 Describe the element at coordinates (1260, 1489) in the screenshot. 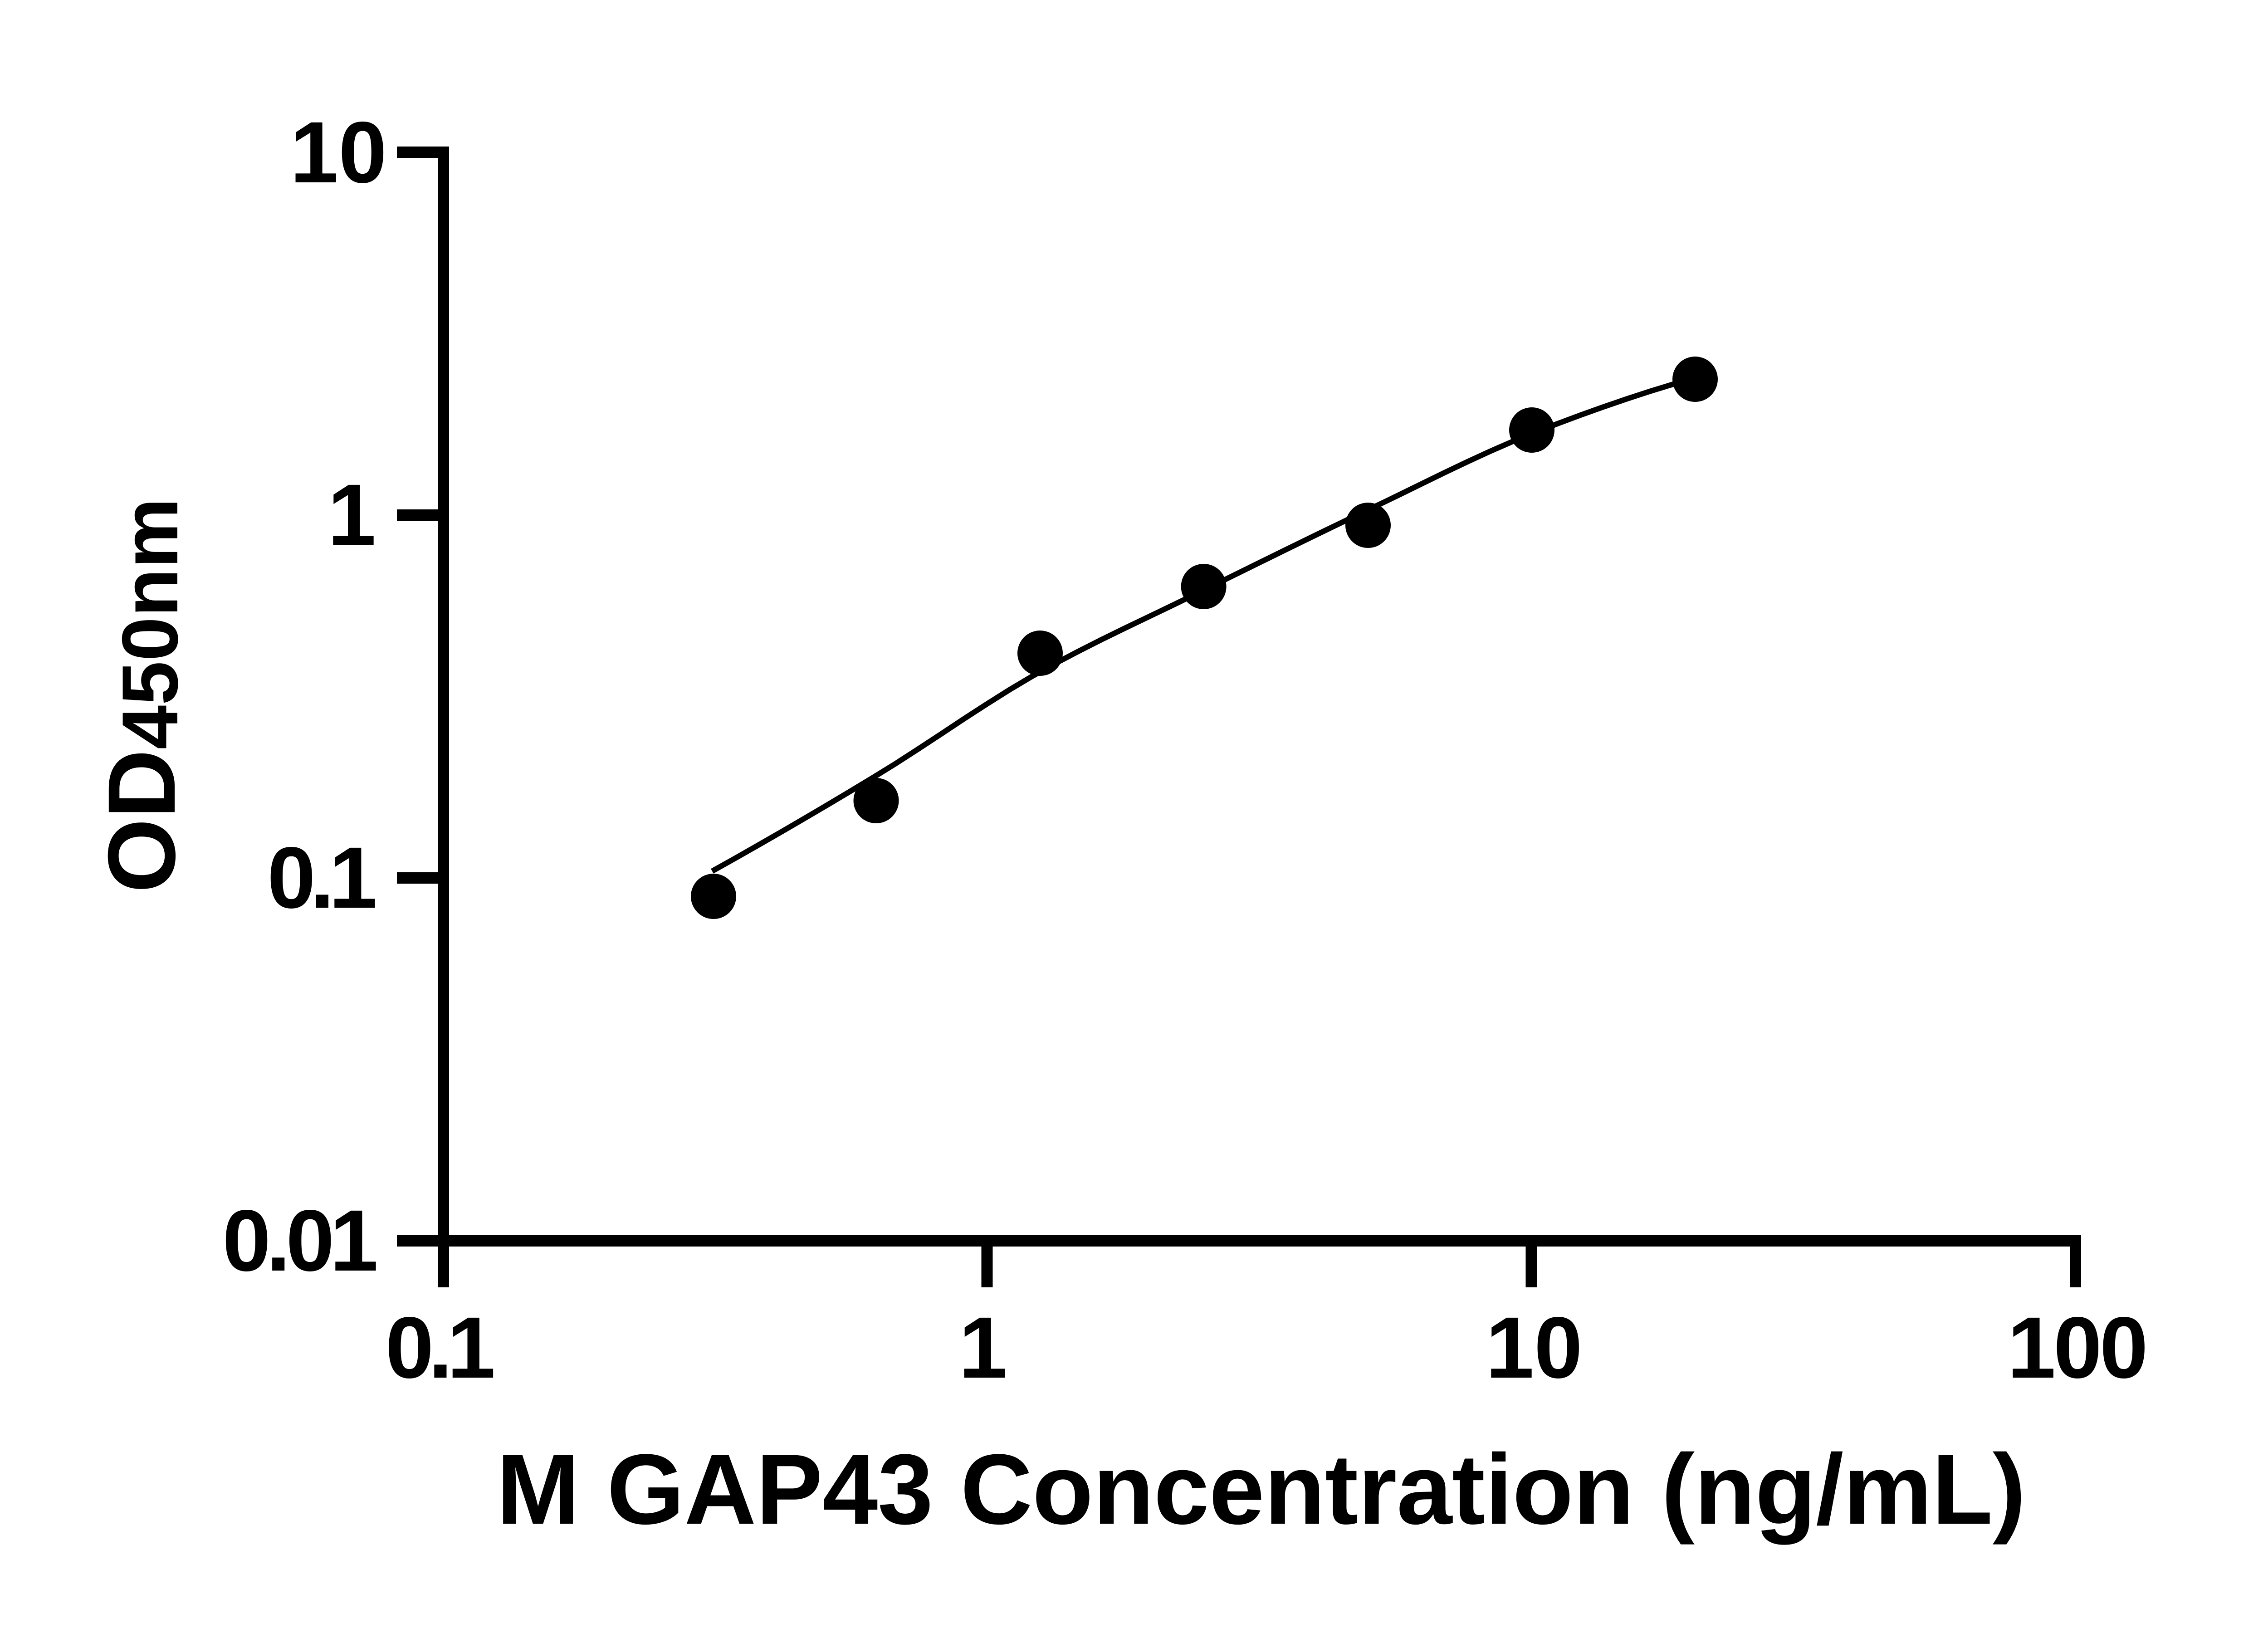

I see `svg-text: M GAP43 Concentration (ng/mL)` at that location.